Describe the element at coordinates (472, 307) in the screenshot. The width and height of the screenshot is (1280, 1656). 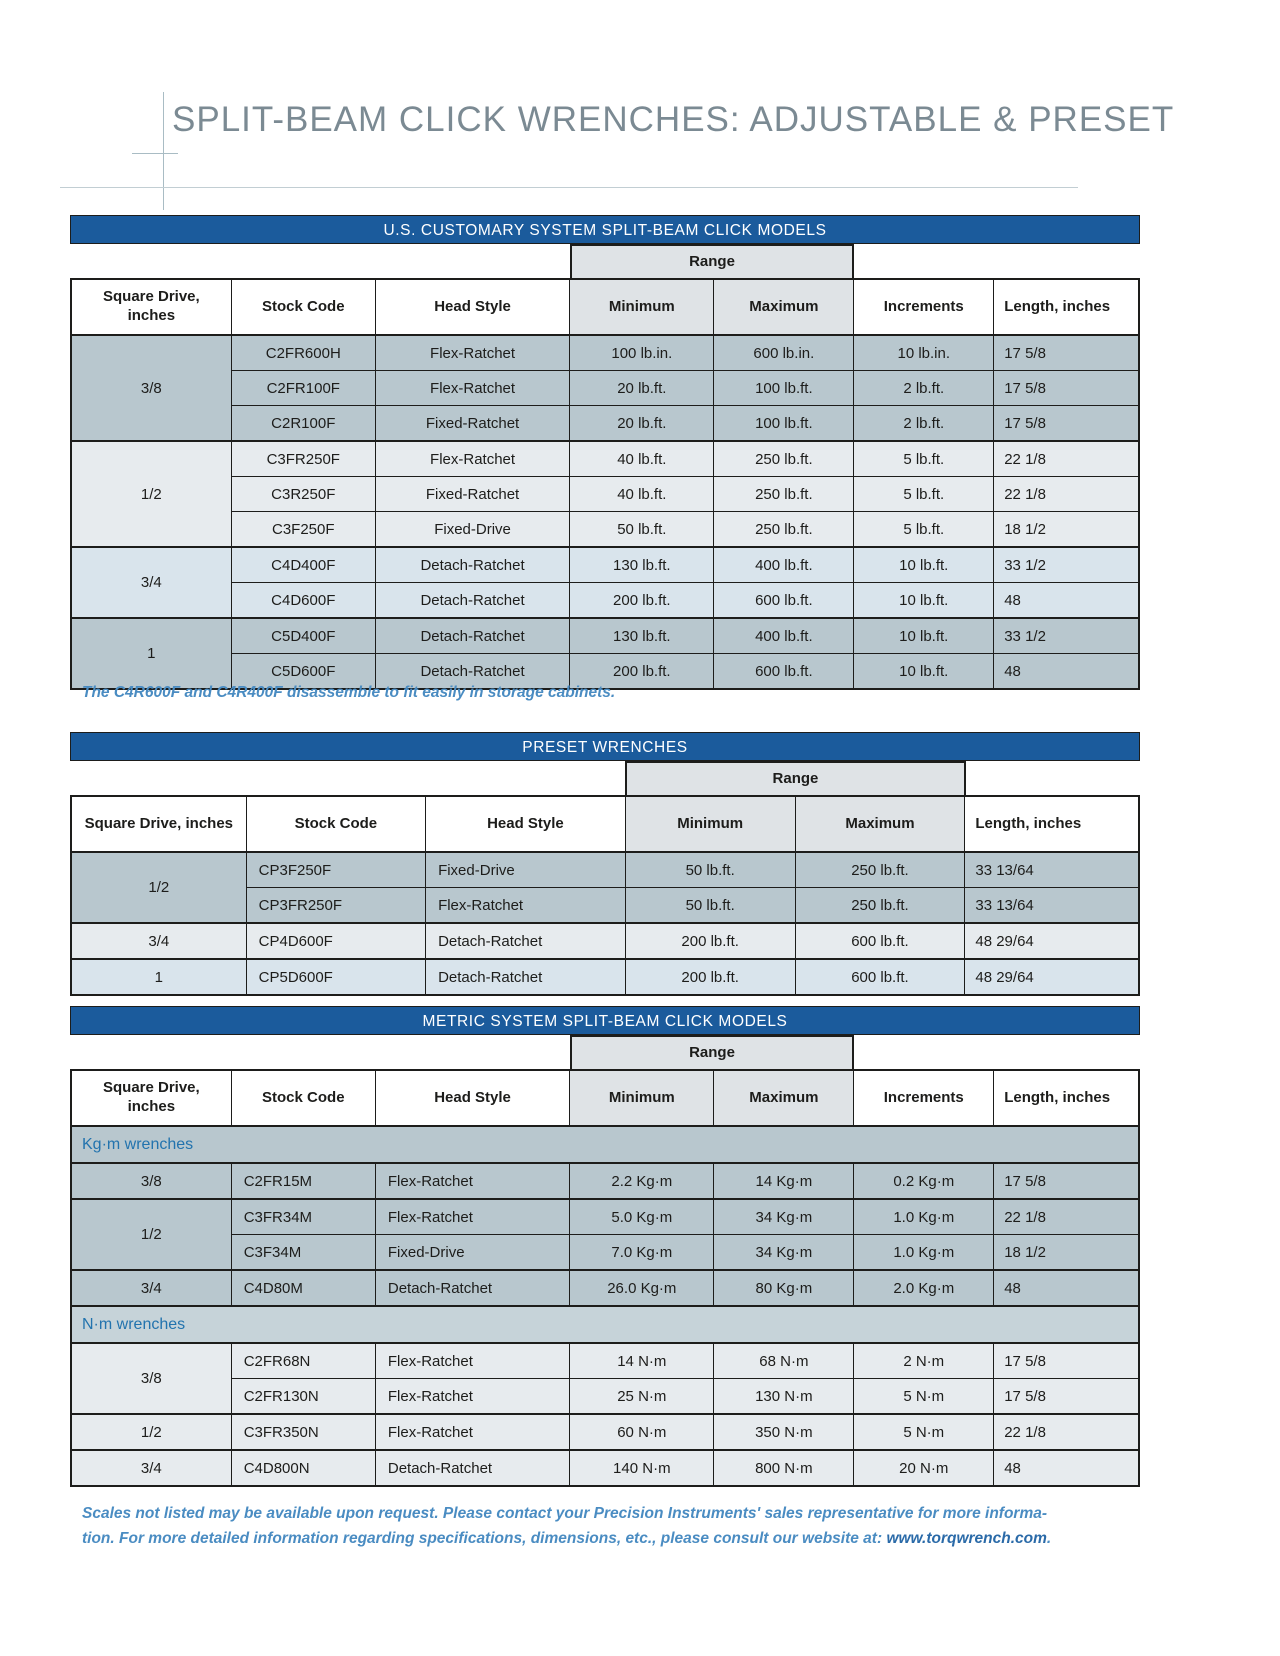
I see `col-header-head-style: Head Style` at that location.